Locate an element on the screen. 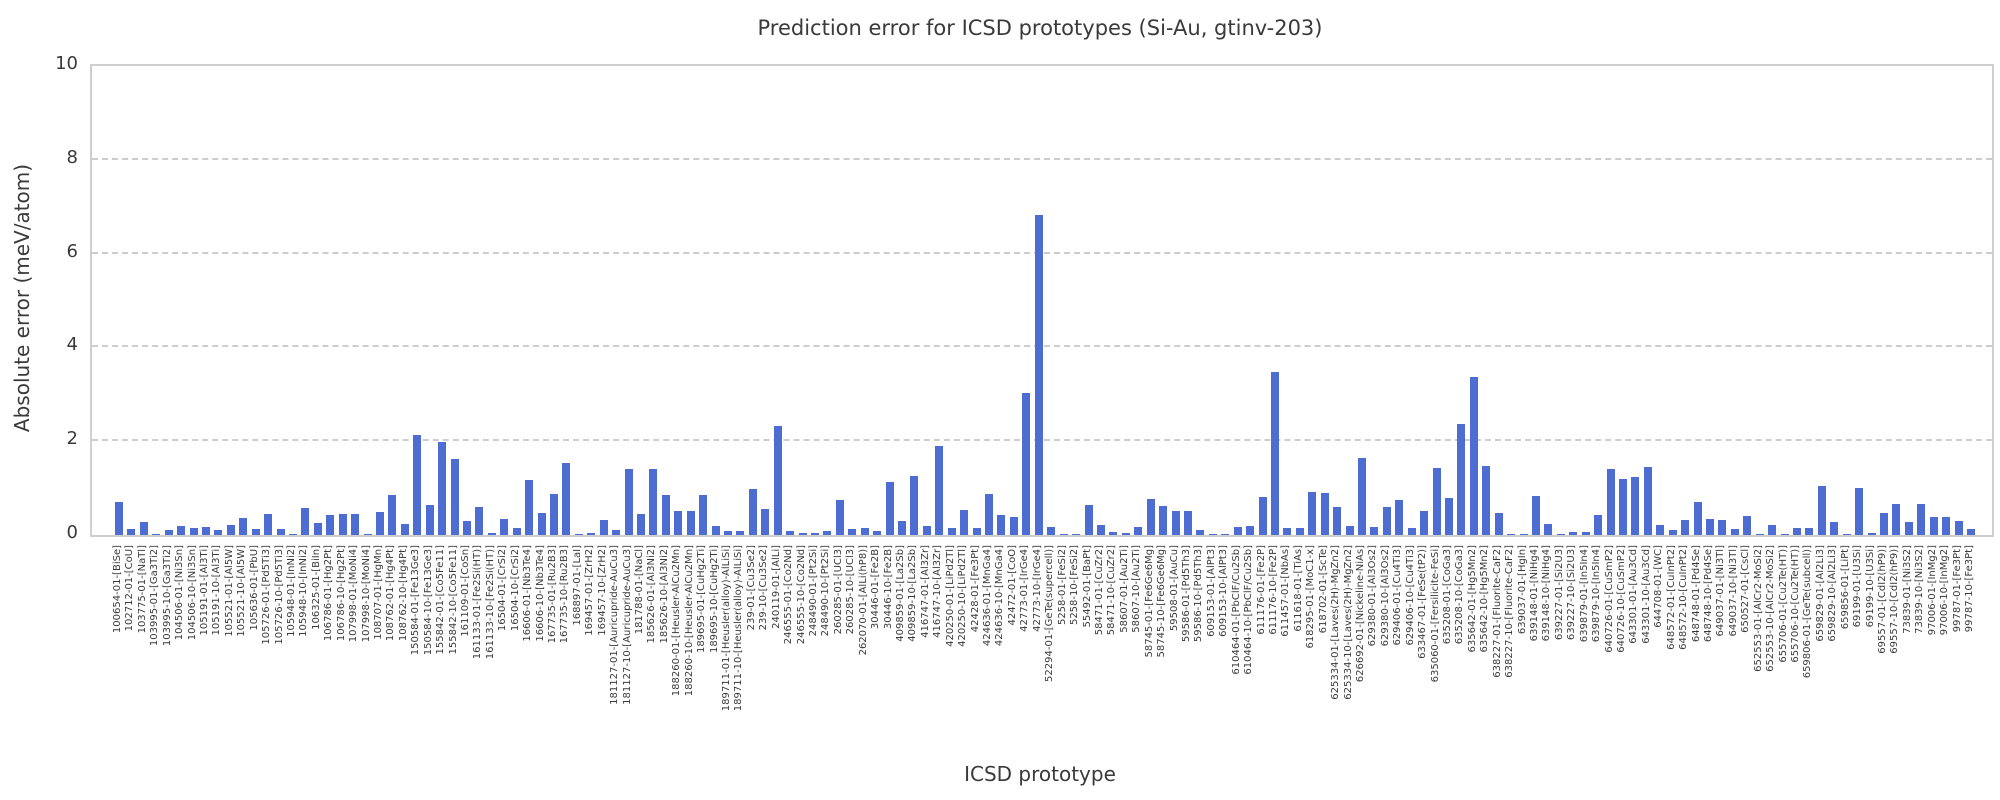 This screenshot has width=2000, height=800. y-axis-title: Absolute error (meV/atom) is located at coordinates (22, 298).